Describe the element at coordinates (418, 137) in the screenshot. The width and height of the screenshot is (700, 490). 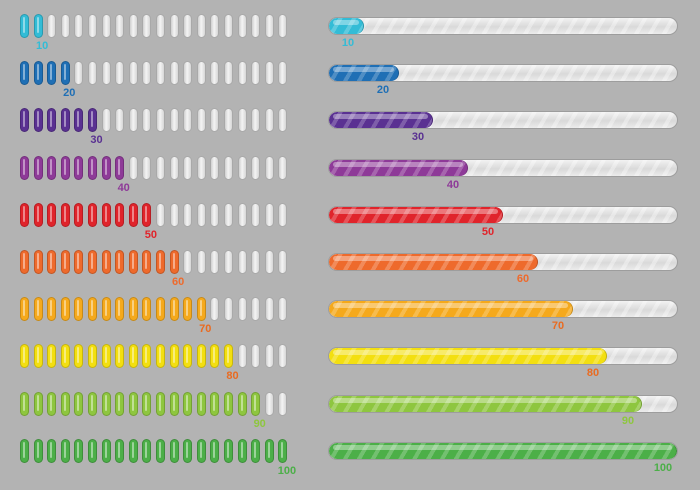
I see `continuous-progress-label: 30` at that location.